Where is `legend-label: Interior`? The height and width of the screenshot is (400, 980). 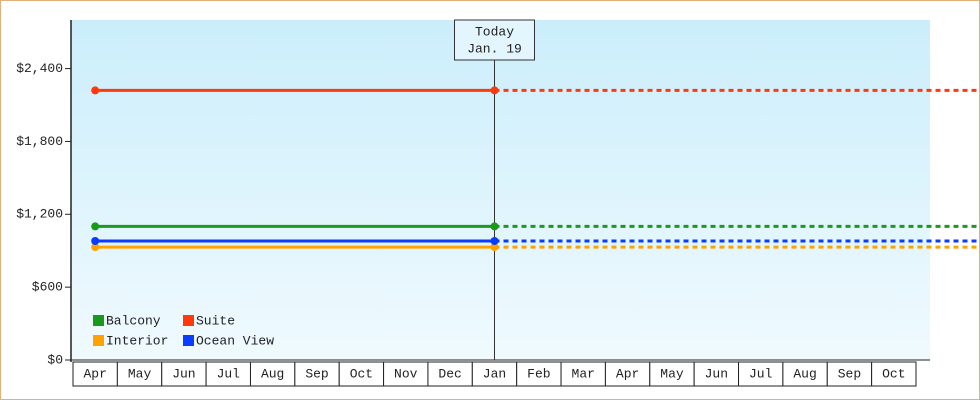 legend-label: Interior is located at coordinates (137, 340).